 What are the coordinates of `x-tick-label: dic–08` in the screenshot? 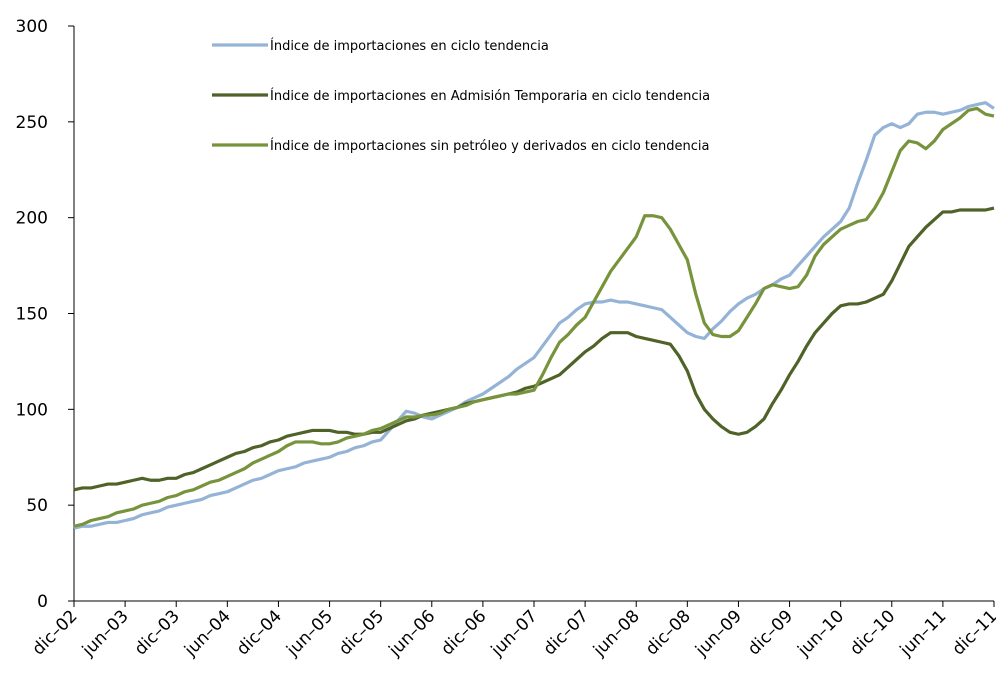 It's located at (668, 632).